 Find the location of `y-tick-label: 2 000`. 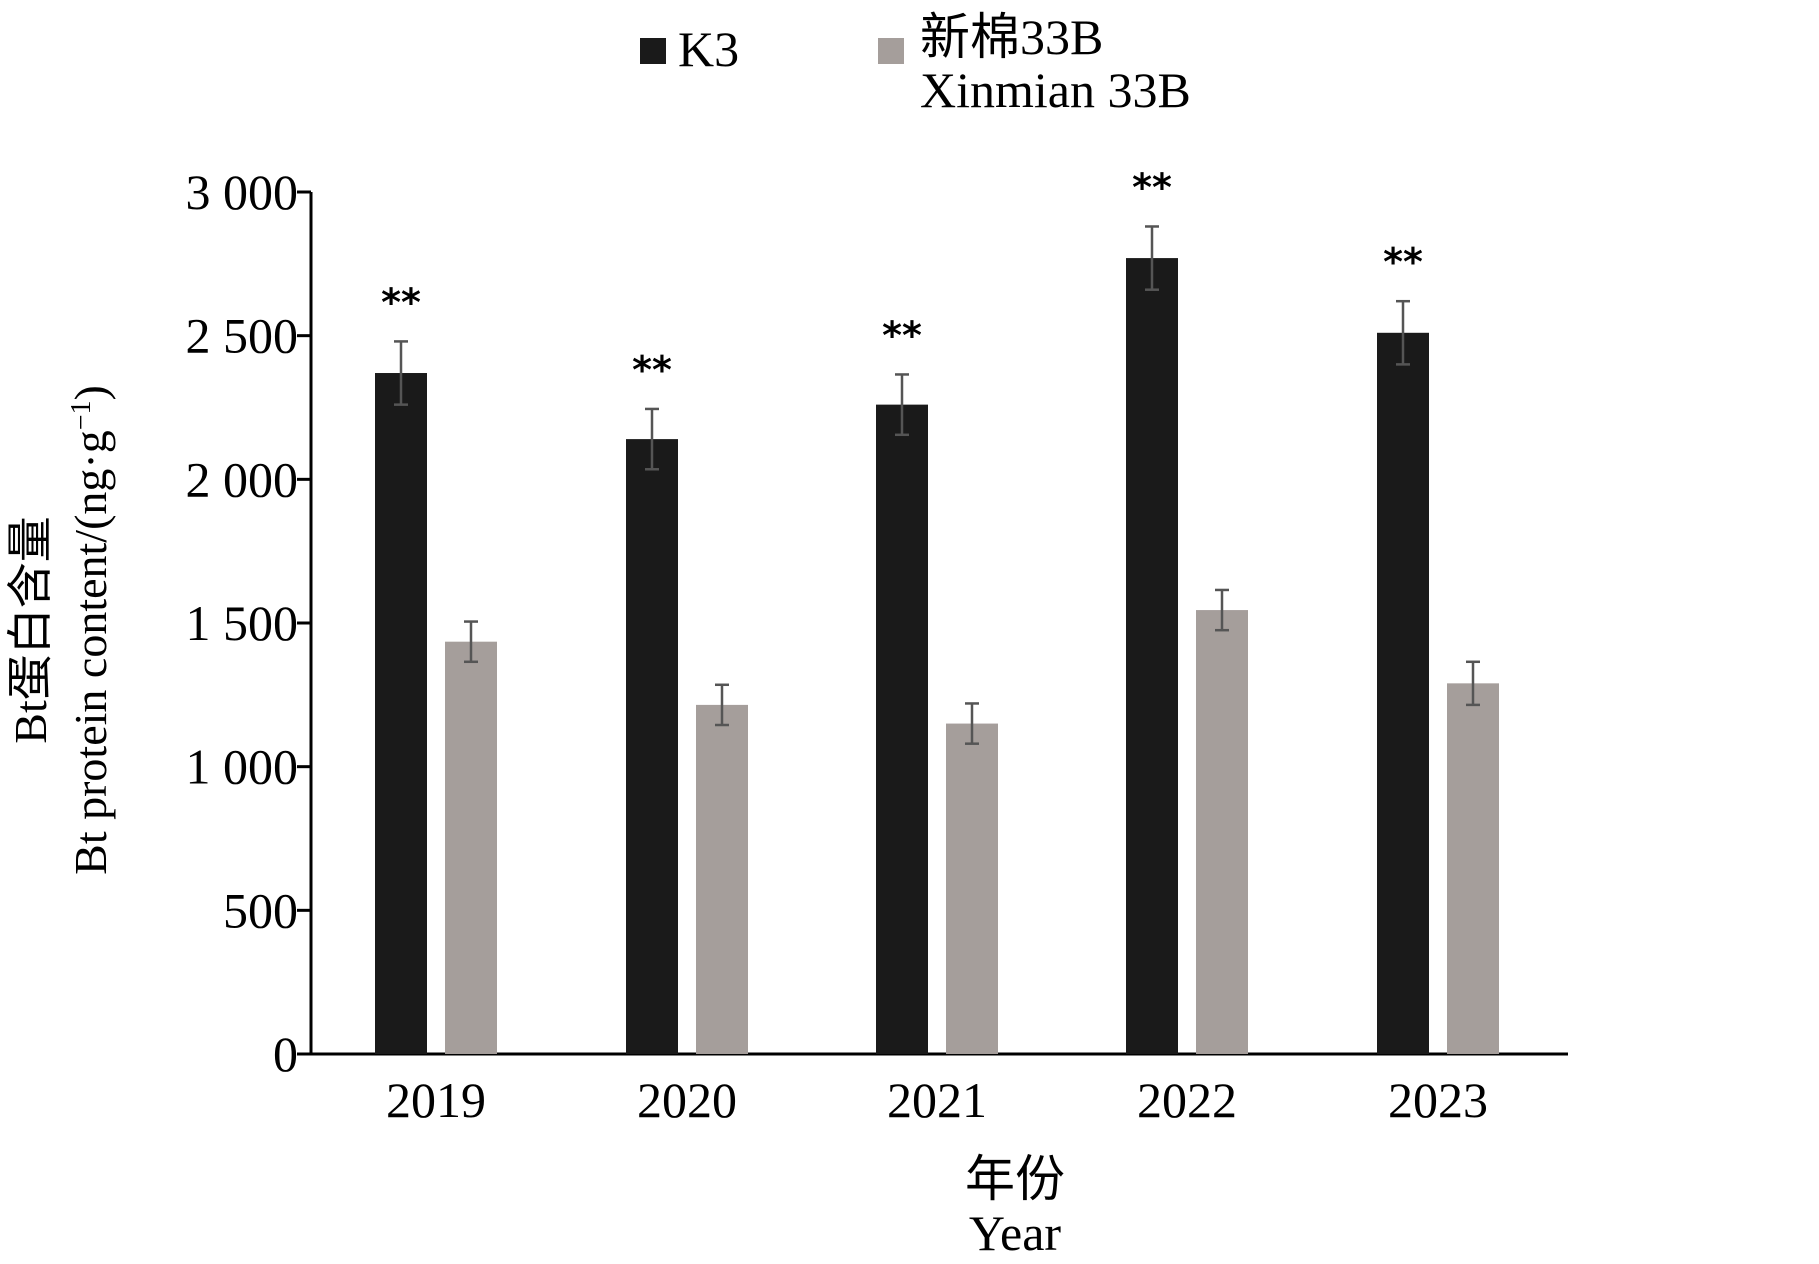

y-tick-label: 2 000 is located at coordinates (242, 479).